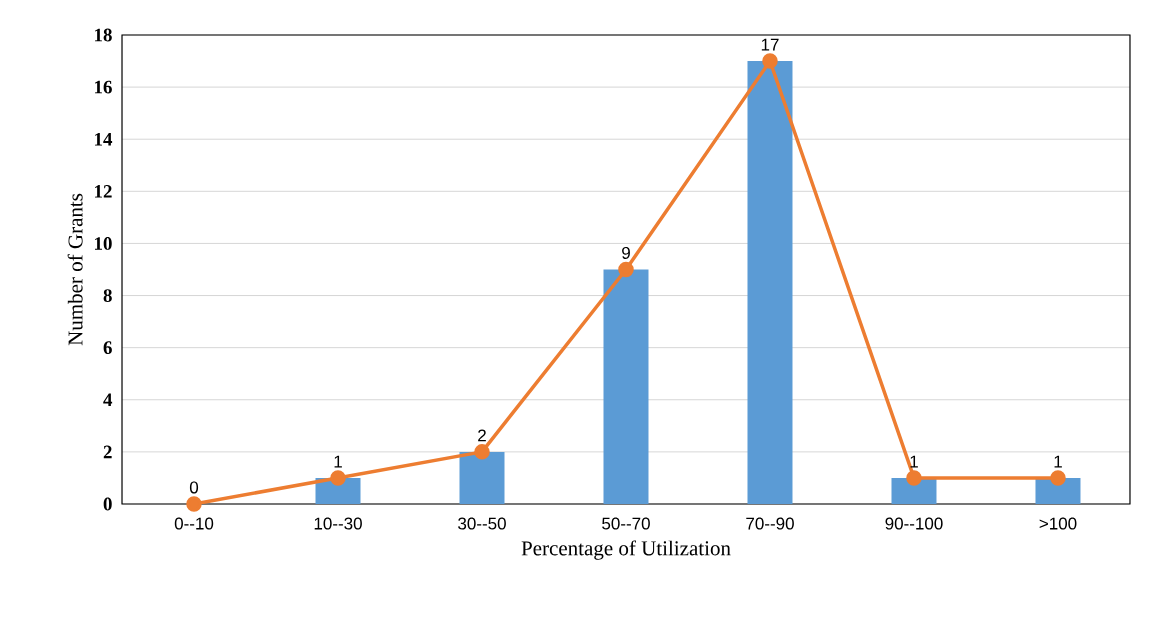  What do you see at coordinates (482, 523) in the screenshot?
I see `x-tick-label: 30--50` at bounding box center [482, 523].